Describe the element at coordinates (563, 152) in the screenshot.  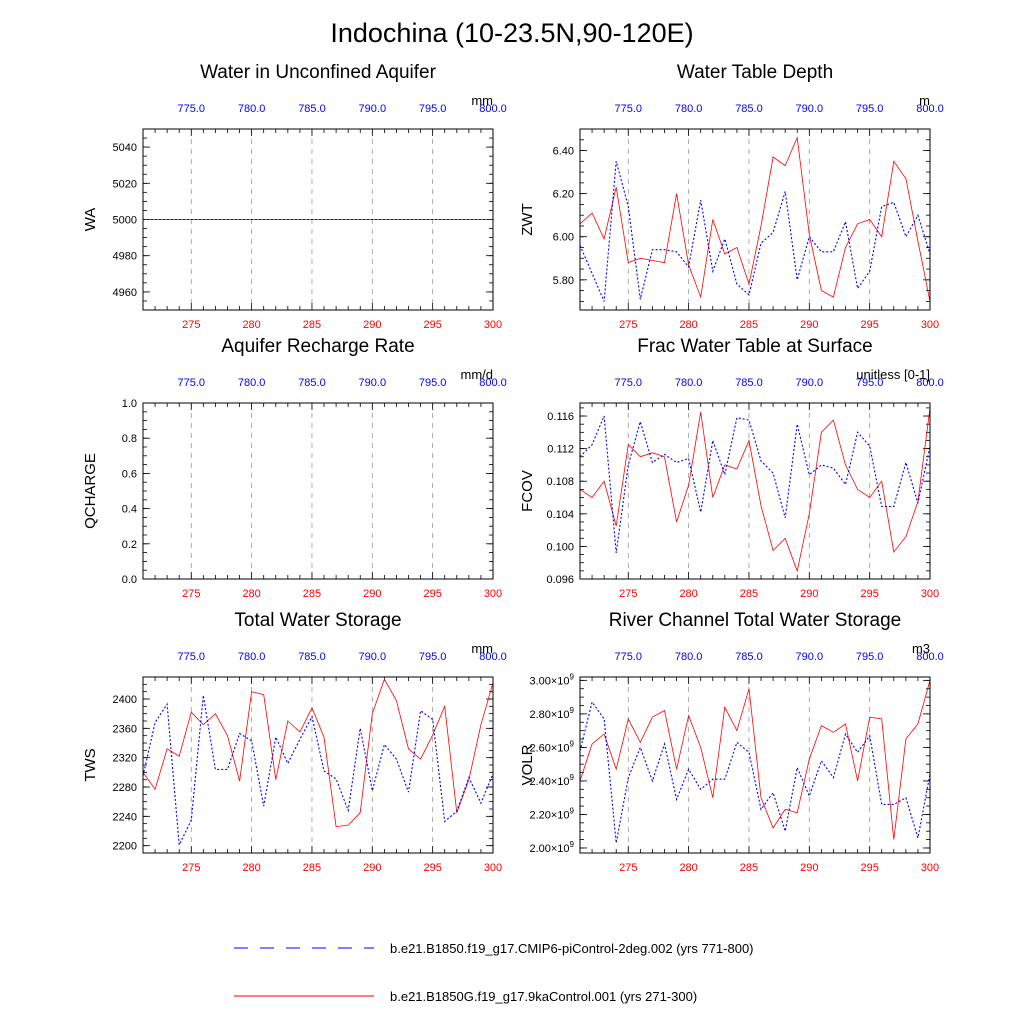
I see `y-tick-label: 6.40` at that location.